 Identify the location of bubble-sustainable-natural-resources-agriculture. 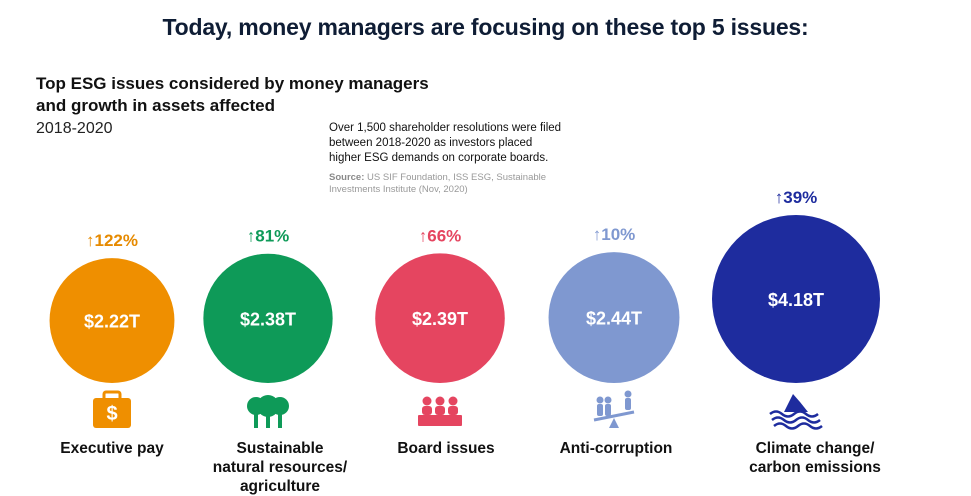
(268, 318).